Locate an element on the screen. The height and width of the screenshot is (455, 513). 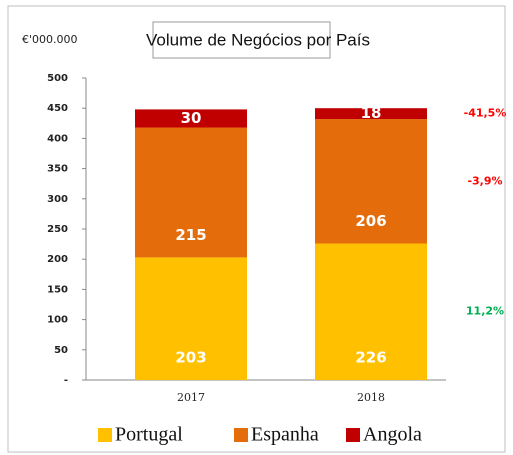
y-tick-label: 250 is located at coordinates (57, 229).